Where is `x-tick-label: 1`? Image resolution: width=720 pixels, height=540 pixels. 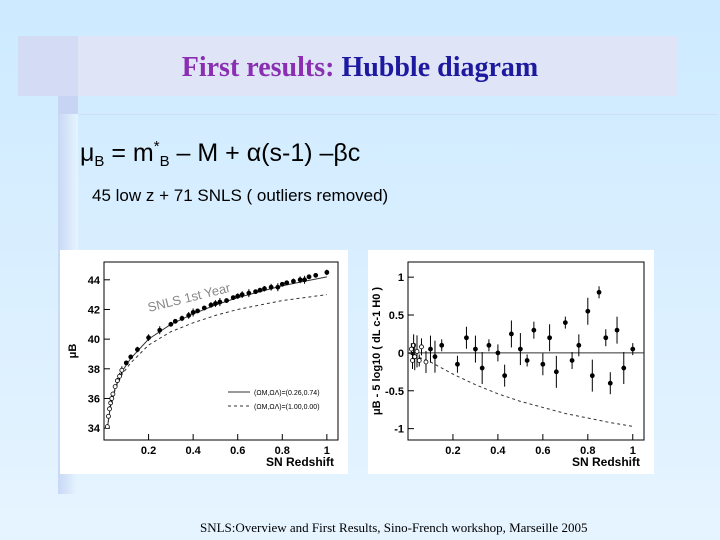
x-tick-label: 1 is located at coordinates (633, 451).